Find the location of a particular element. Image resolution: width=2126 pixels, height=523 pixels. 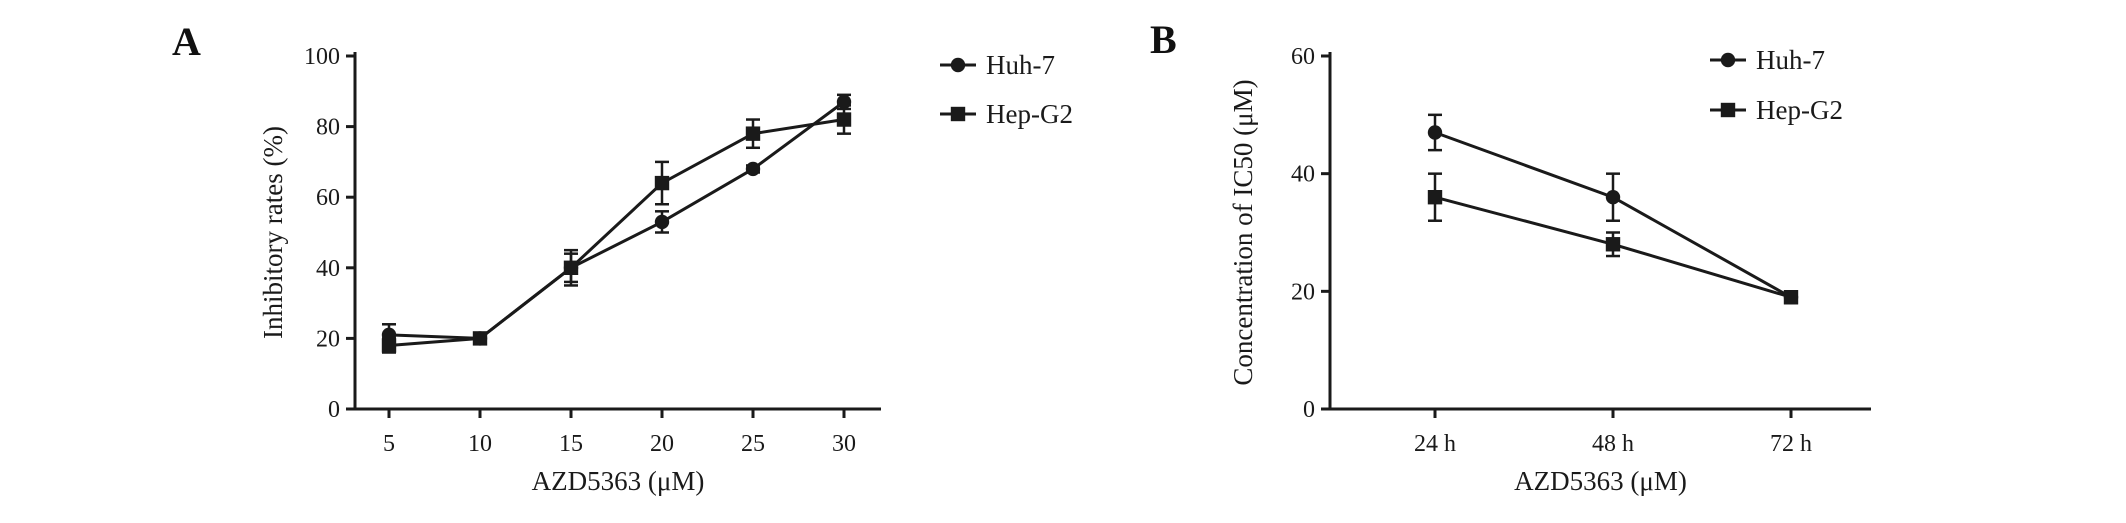

x-tick-label: 15 is located at coordinates (571, 444).